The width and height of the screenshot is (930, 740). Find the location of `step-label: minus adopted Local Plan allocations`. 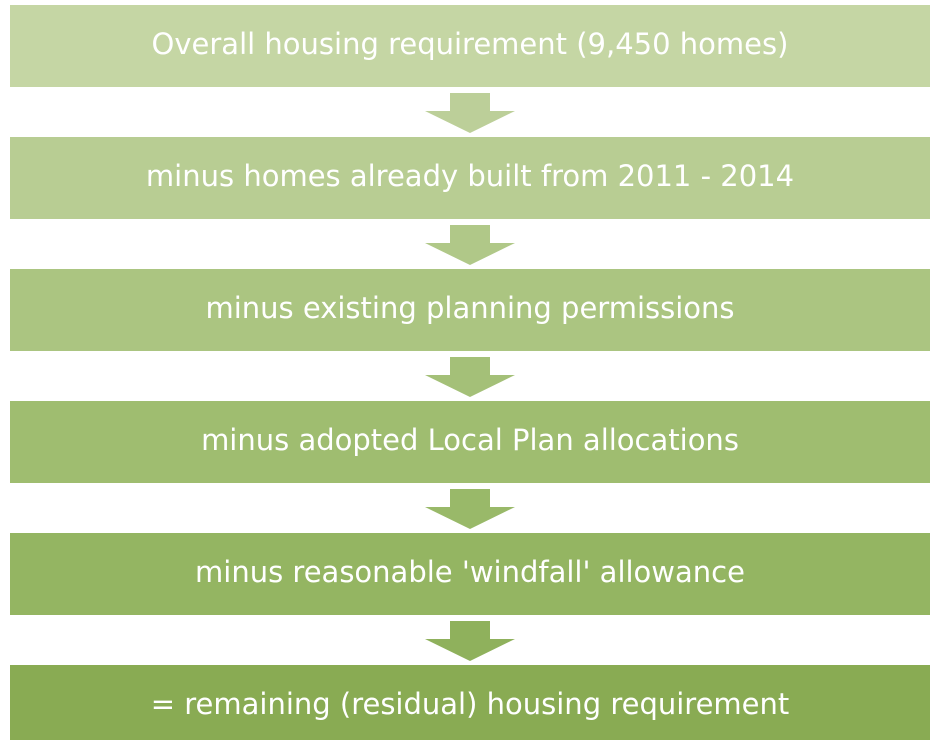

step-label: minus adopted Local Plan allocations is located at coordinates (470, 440).